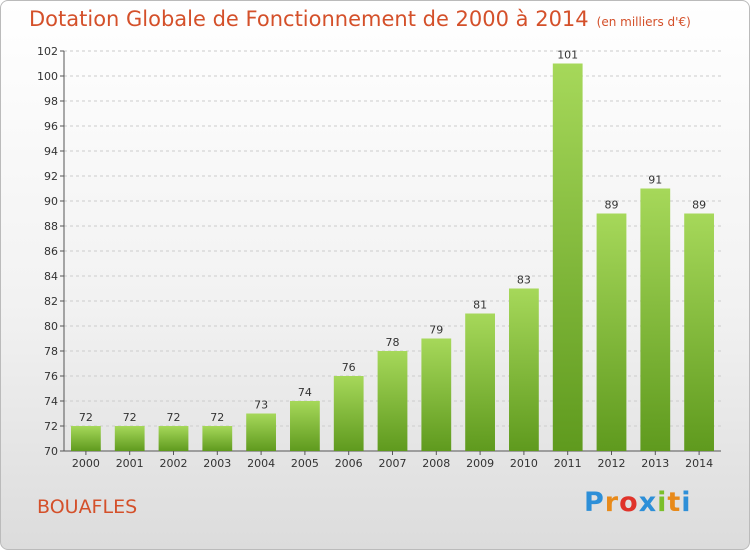 Image resolution: width=750 pixels, height=550 pixels. I want to click on y-tick-label: 88, so click(51, 226).